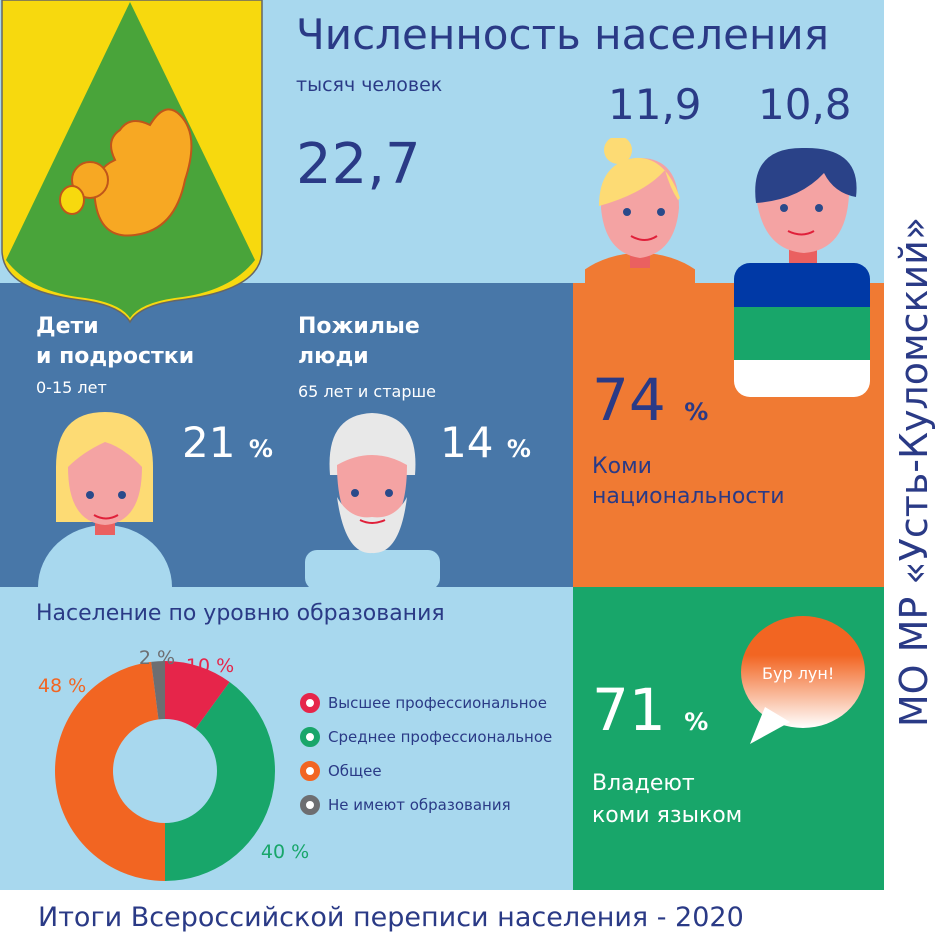 The width and height of the screenshot is (945, 945). I want to click on side-title: МО МР «Усть-Куломский», so click(914, 472).